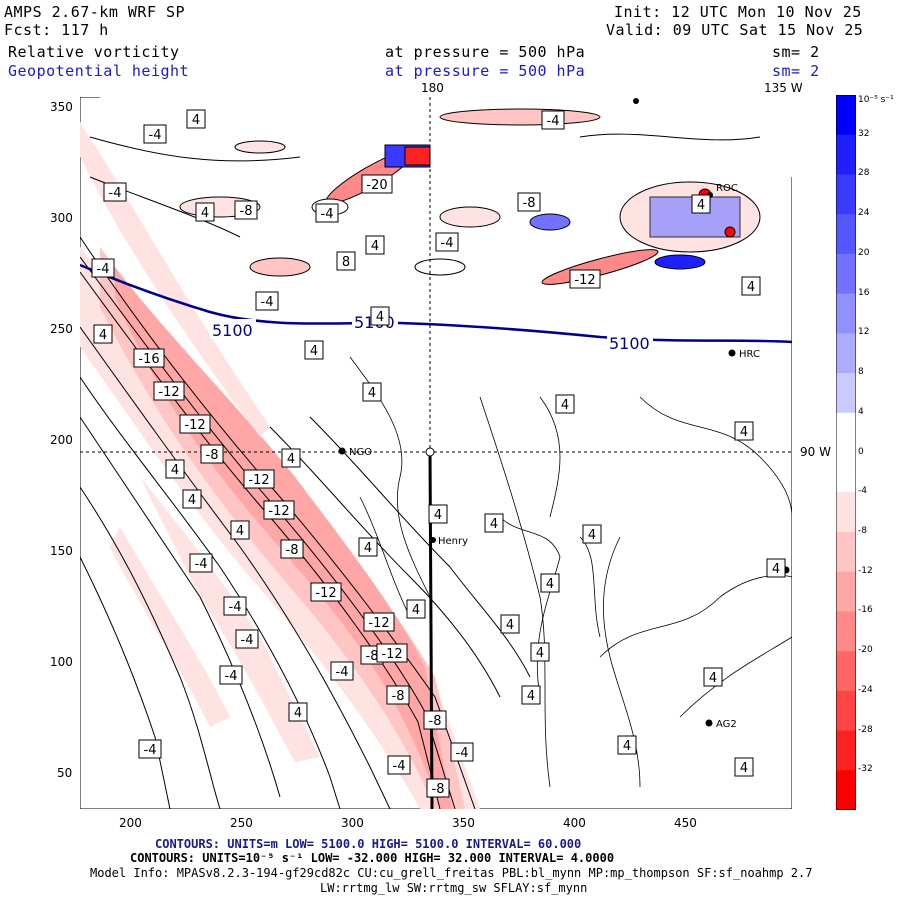 The image size is (900, 900). Describe the element at coordinates (685, 823) in the screenshot. I see `x-tick-label: 450` at that location.